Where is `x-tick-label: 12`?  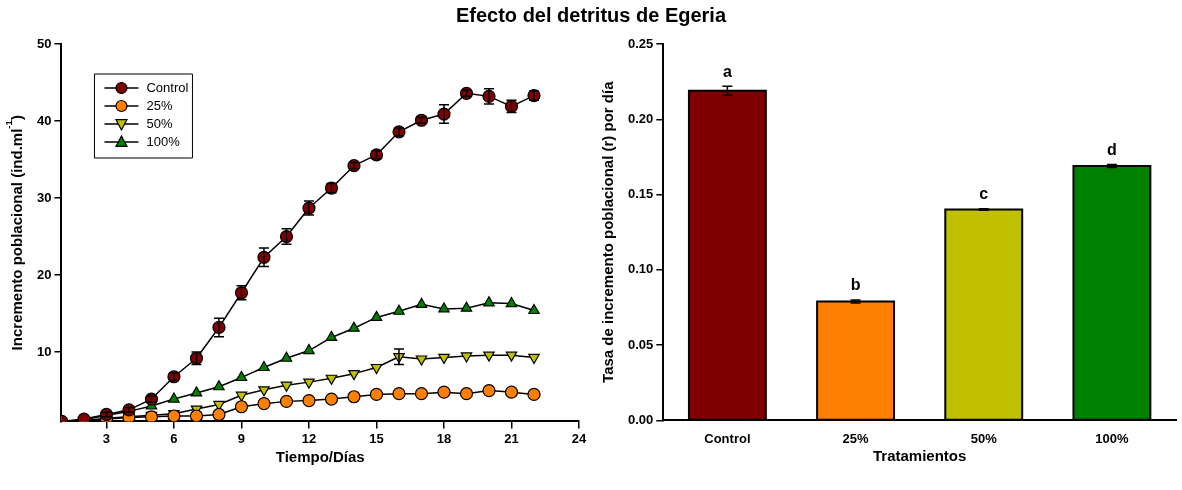 x-tick-label: 12 is located at coordinates (309, 438).